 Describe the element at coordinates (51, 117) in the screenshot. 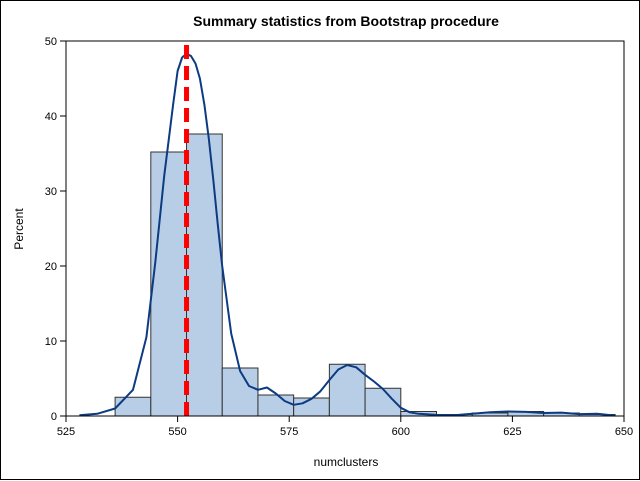

I see `y-tick-label-4: 40` at that location.